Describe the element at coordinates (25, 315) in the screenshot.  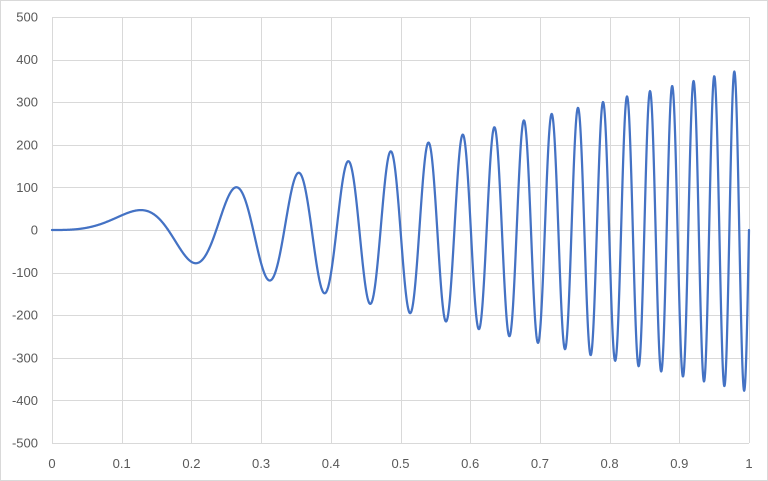
I see `y-tick-label: -200` at that location.